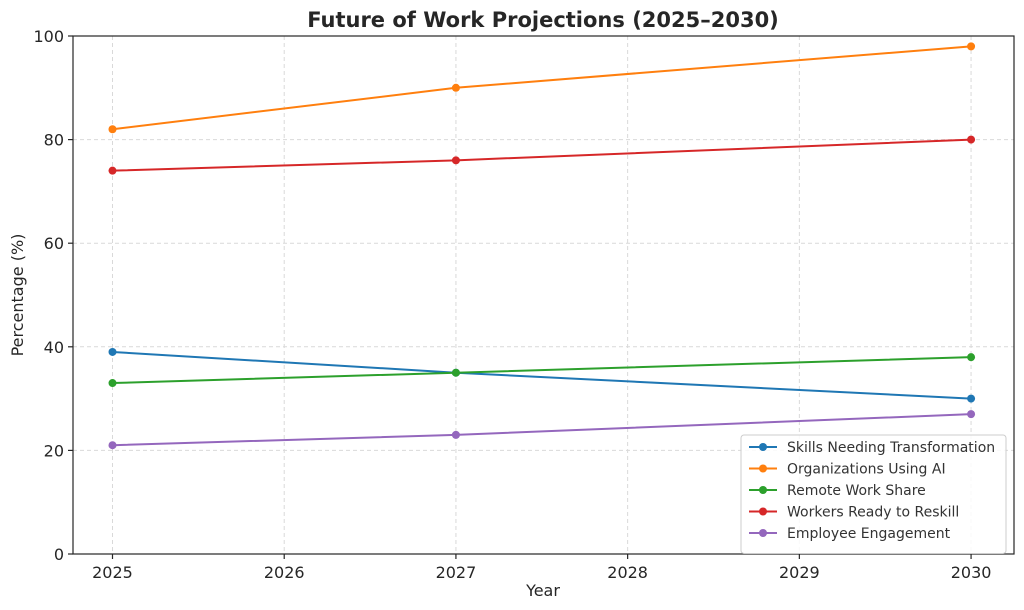  What do you see at coordinates (891, 448) in the screenshot?
I see `legend-label: Skills Needing Transformation` at bounding box center [891, 448].